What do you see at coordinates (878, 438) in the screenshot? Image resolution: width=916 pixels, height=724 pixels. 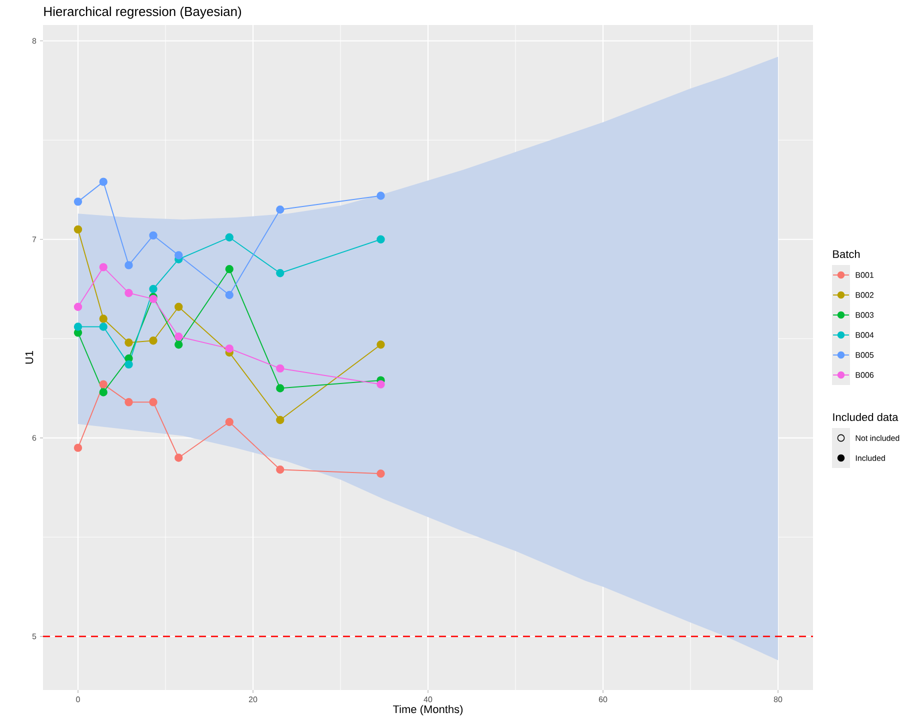 I see `text: Not included` at bounding box center [878, 438].